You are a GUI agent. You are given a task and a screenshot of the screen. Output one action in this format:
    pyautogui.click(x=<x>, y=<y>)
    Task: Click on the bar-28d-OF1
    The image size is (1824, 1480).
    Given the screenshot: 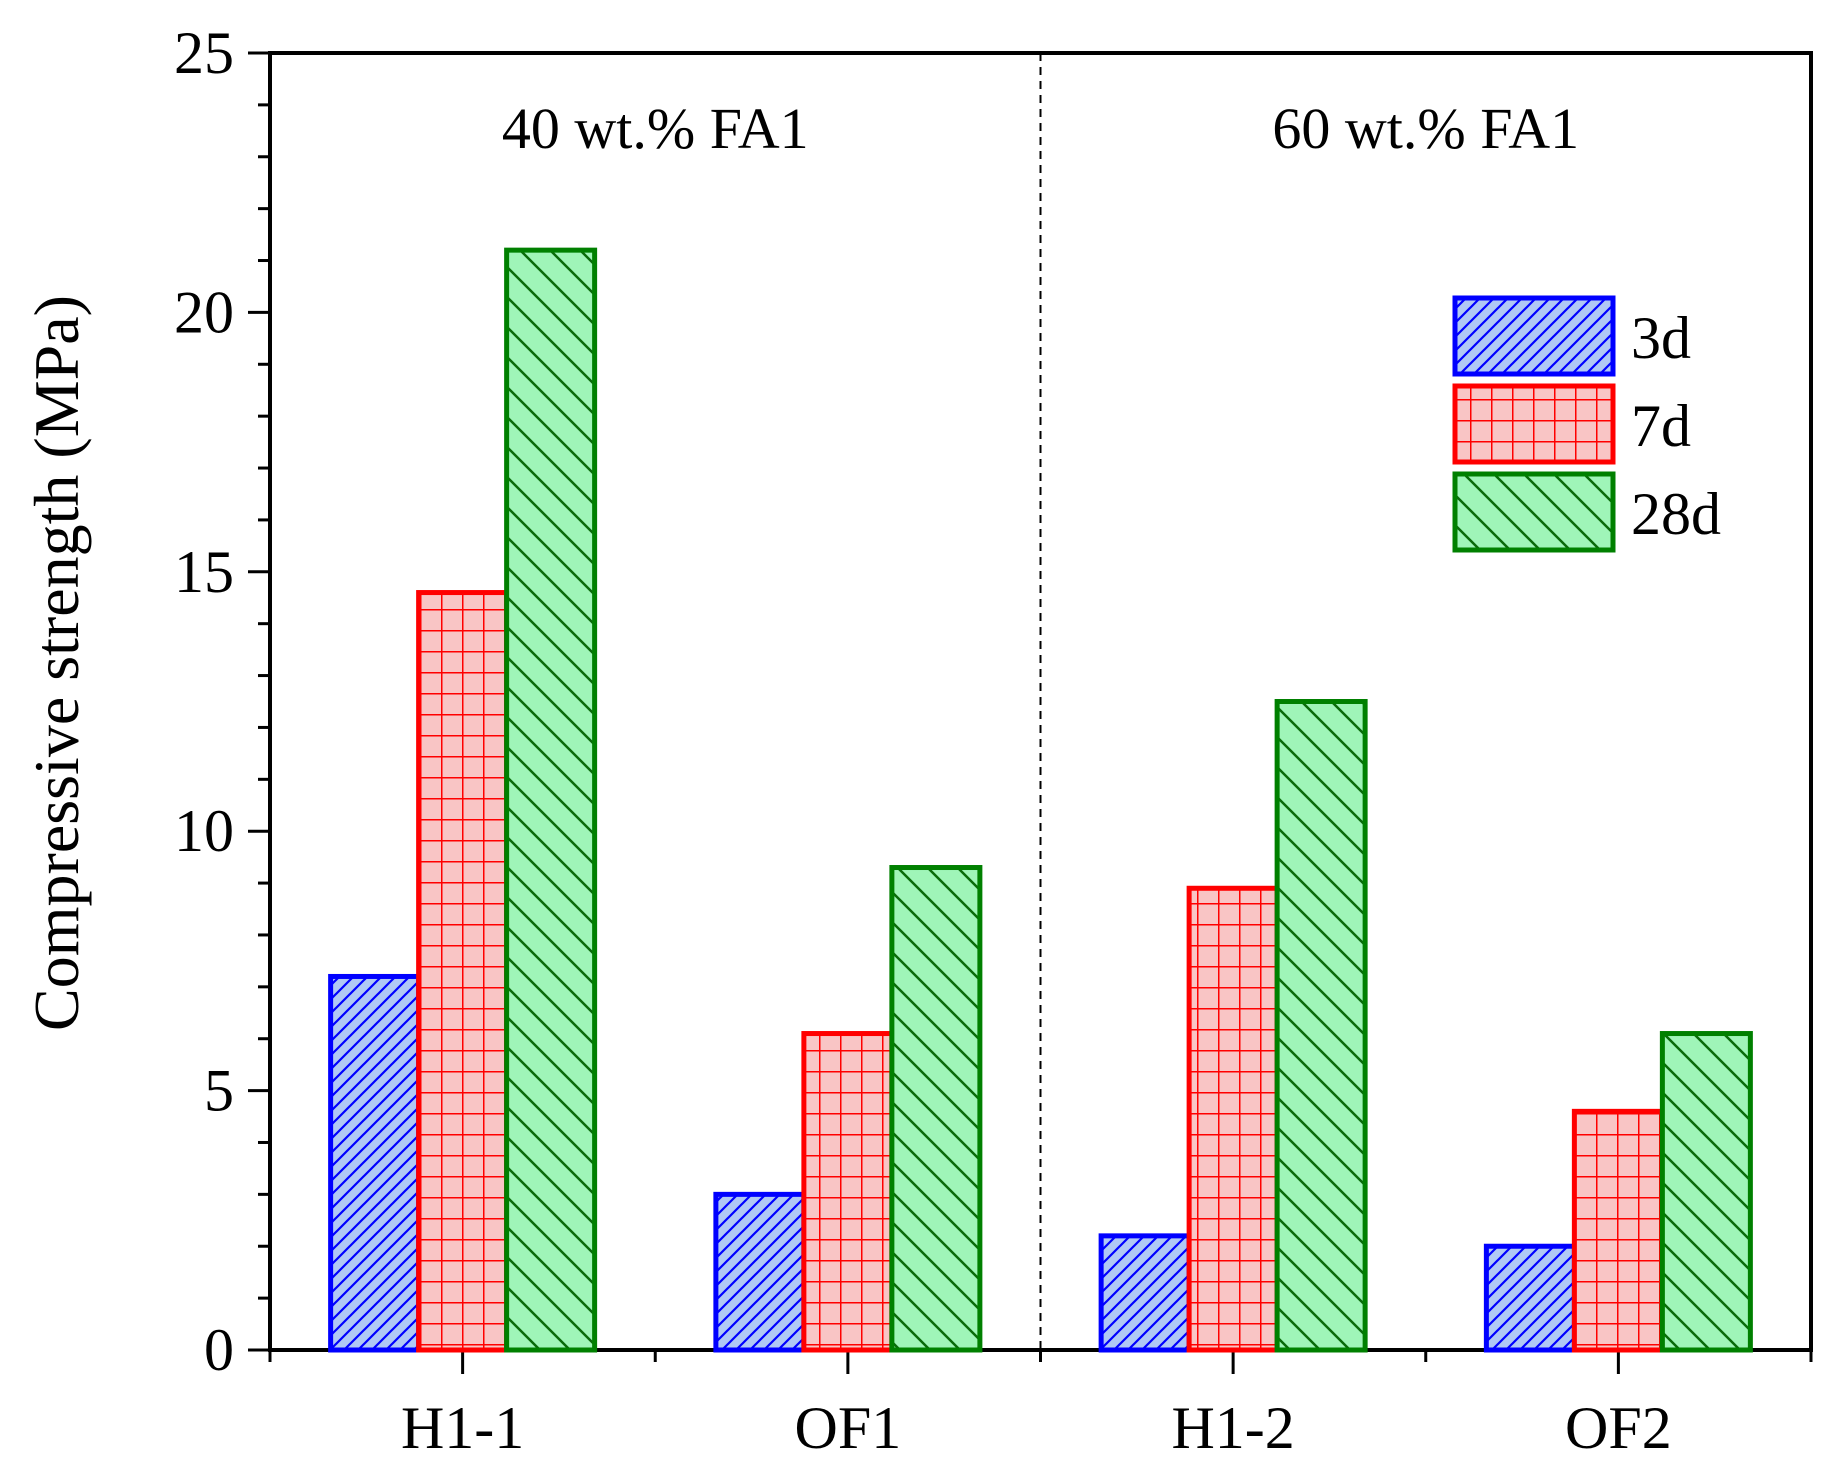 What is the action you would take?
    pyautogui.click(x=936, y=1109)
    